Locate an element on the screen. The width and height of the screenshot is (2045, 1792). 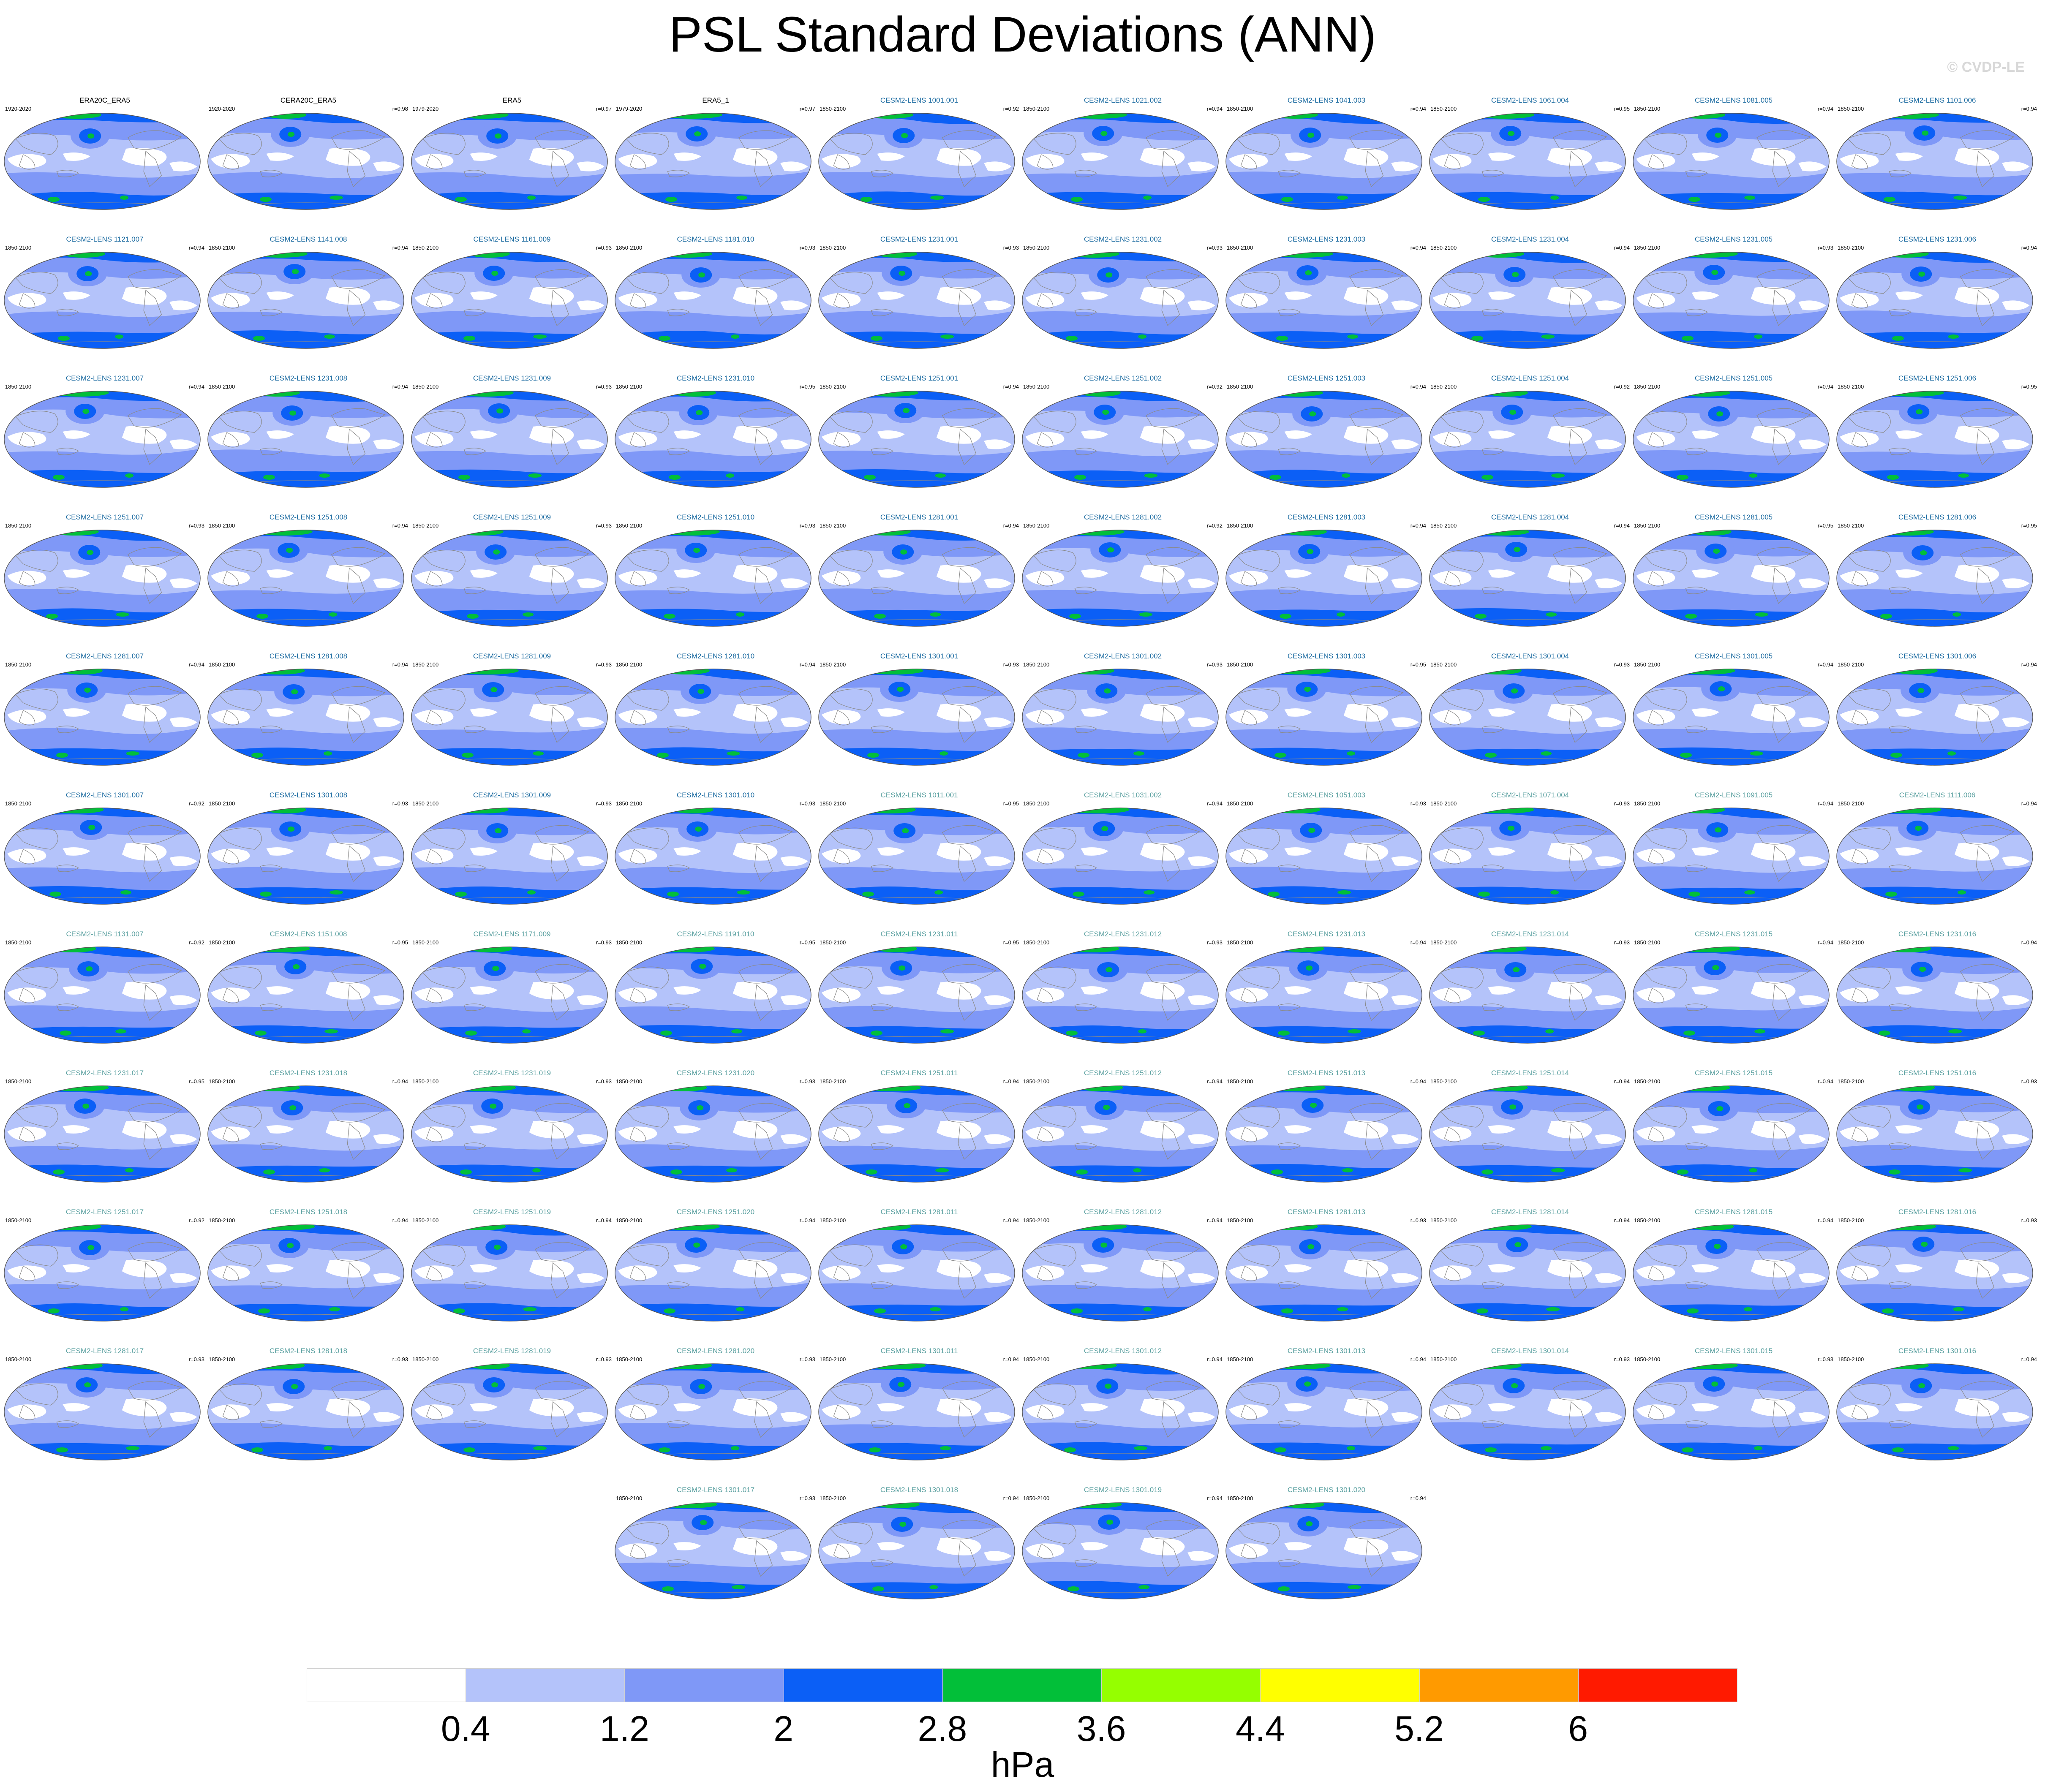
panel-title: CESM2-LENS 1251.019 is located at coordinates (512, 1212).